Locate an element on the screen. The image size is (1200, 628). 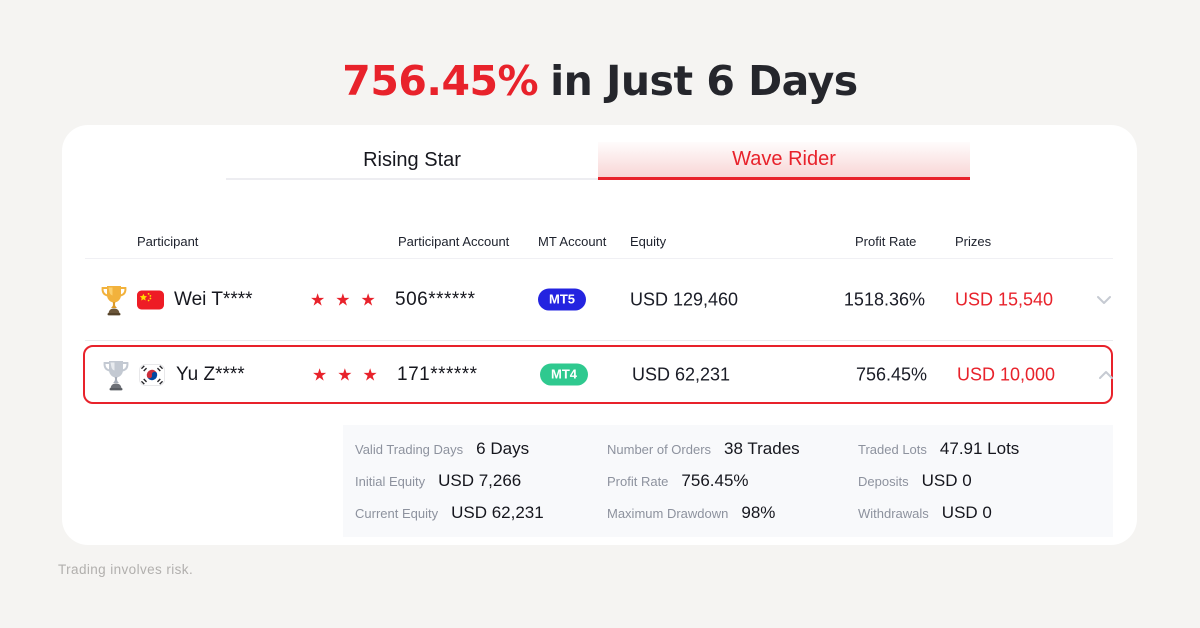
stat-initial-equity: Initial Equity USD 7,266 is located at coordinates (449, 481).